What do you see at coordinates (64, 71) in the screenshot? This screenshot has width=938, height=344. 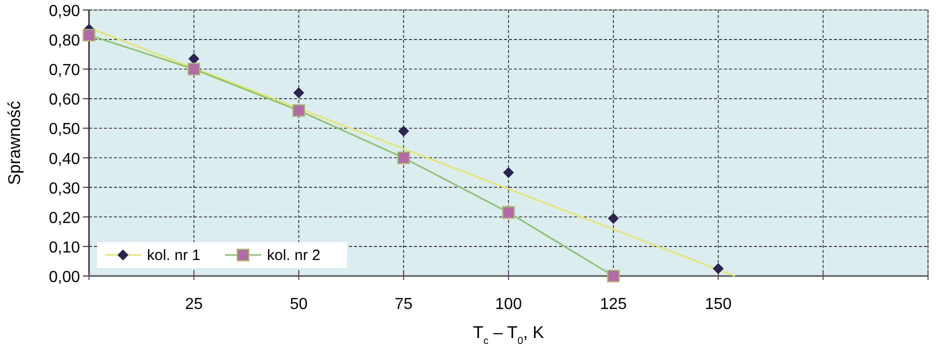 I see `y-tick-label: 0,70` at bounding box center [64, 71].